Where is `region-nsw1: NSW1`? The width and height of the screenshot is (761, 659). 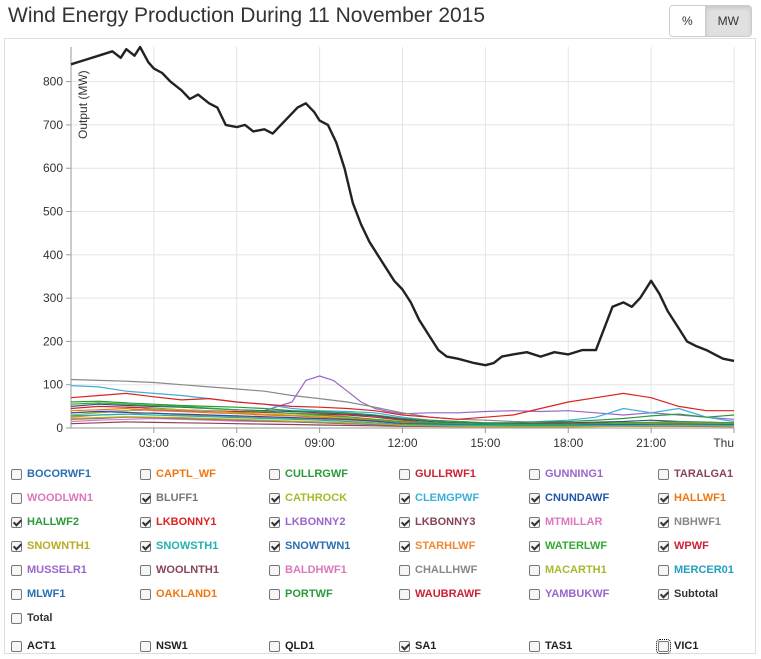
region-nsw1: NSW1 is located at coordinates (164, 646).